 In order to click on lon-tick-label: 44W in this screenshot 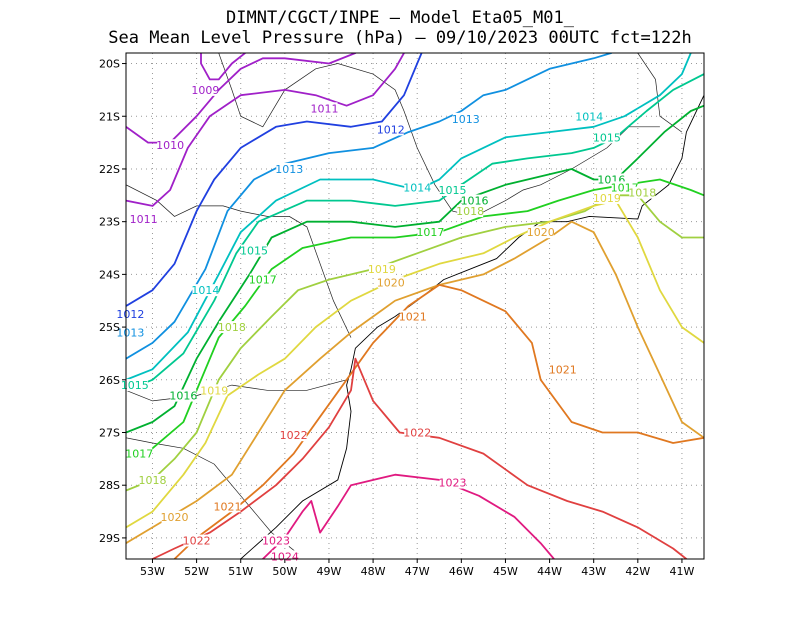, I will do `click(549, 571)`.